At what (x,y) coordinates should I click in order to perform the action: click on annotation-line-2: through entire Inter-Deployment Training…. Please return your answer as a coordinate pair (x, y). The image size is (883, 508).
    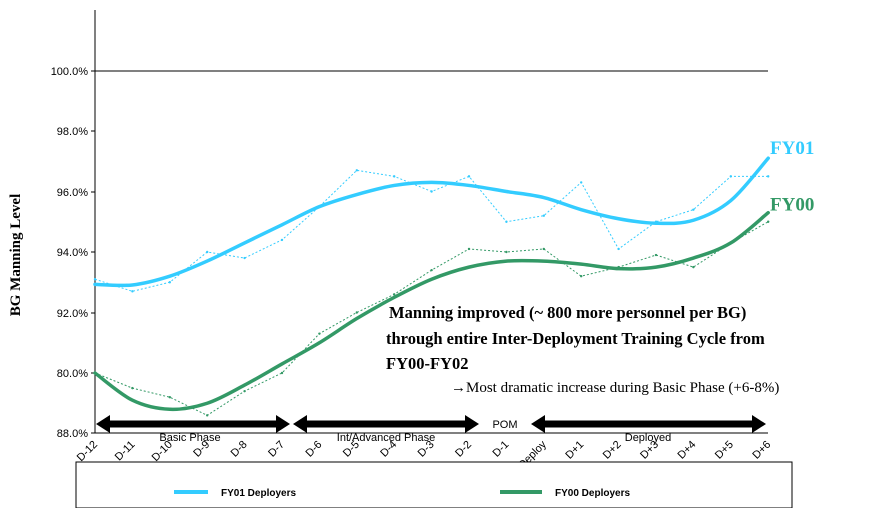
    Looking at the image, I should click on (575, 338).